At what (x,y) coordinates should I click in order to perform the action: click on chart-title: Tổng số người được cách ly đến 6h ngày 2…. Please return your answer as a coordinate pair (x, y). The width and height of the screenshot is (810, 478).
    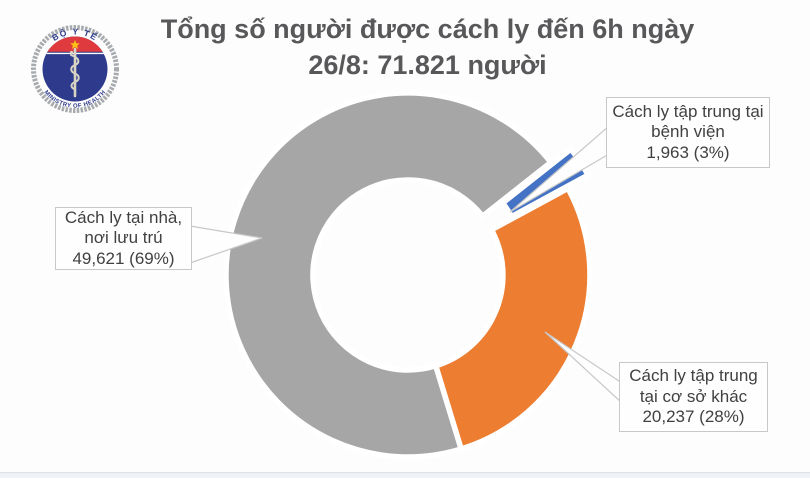
    Looking at the image, I should click on (427, 47).